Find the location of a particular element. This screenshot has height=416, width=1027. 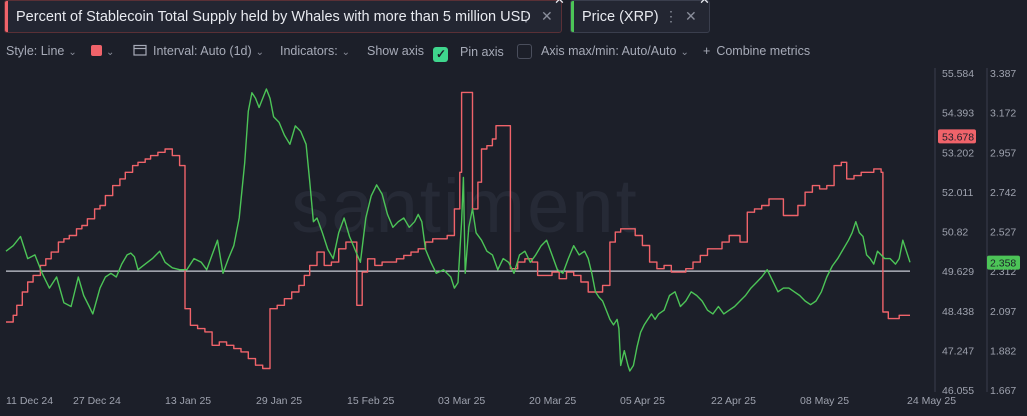

x-axis-tick-label: 11 Dec 24 is located at coordinates (29, 401).